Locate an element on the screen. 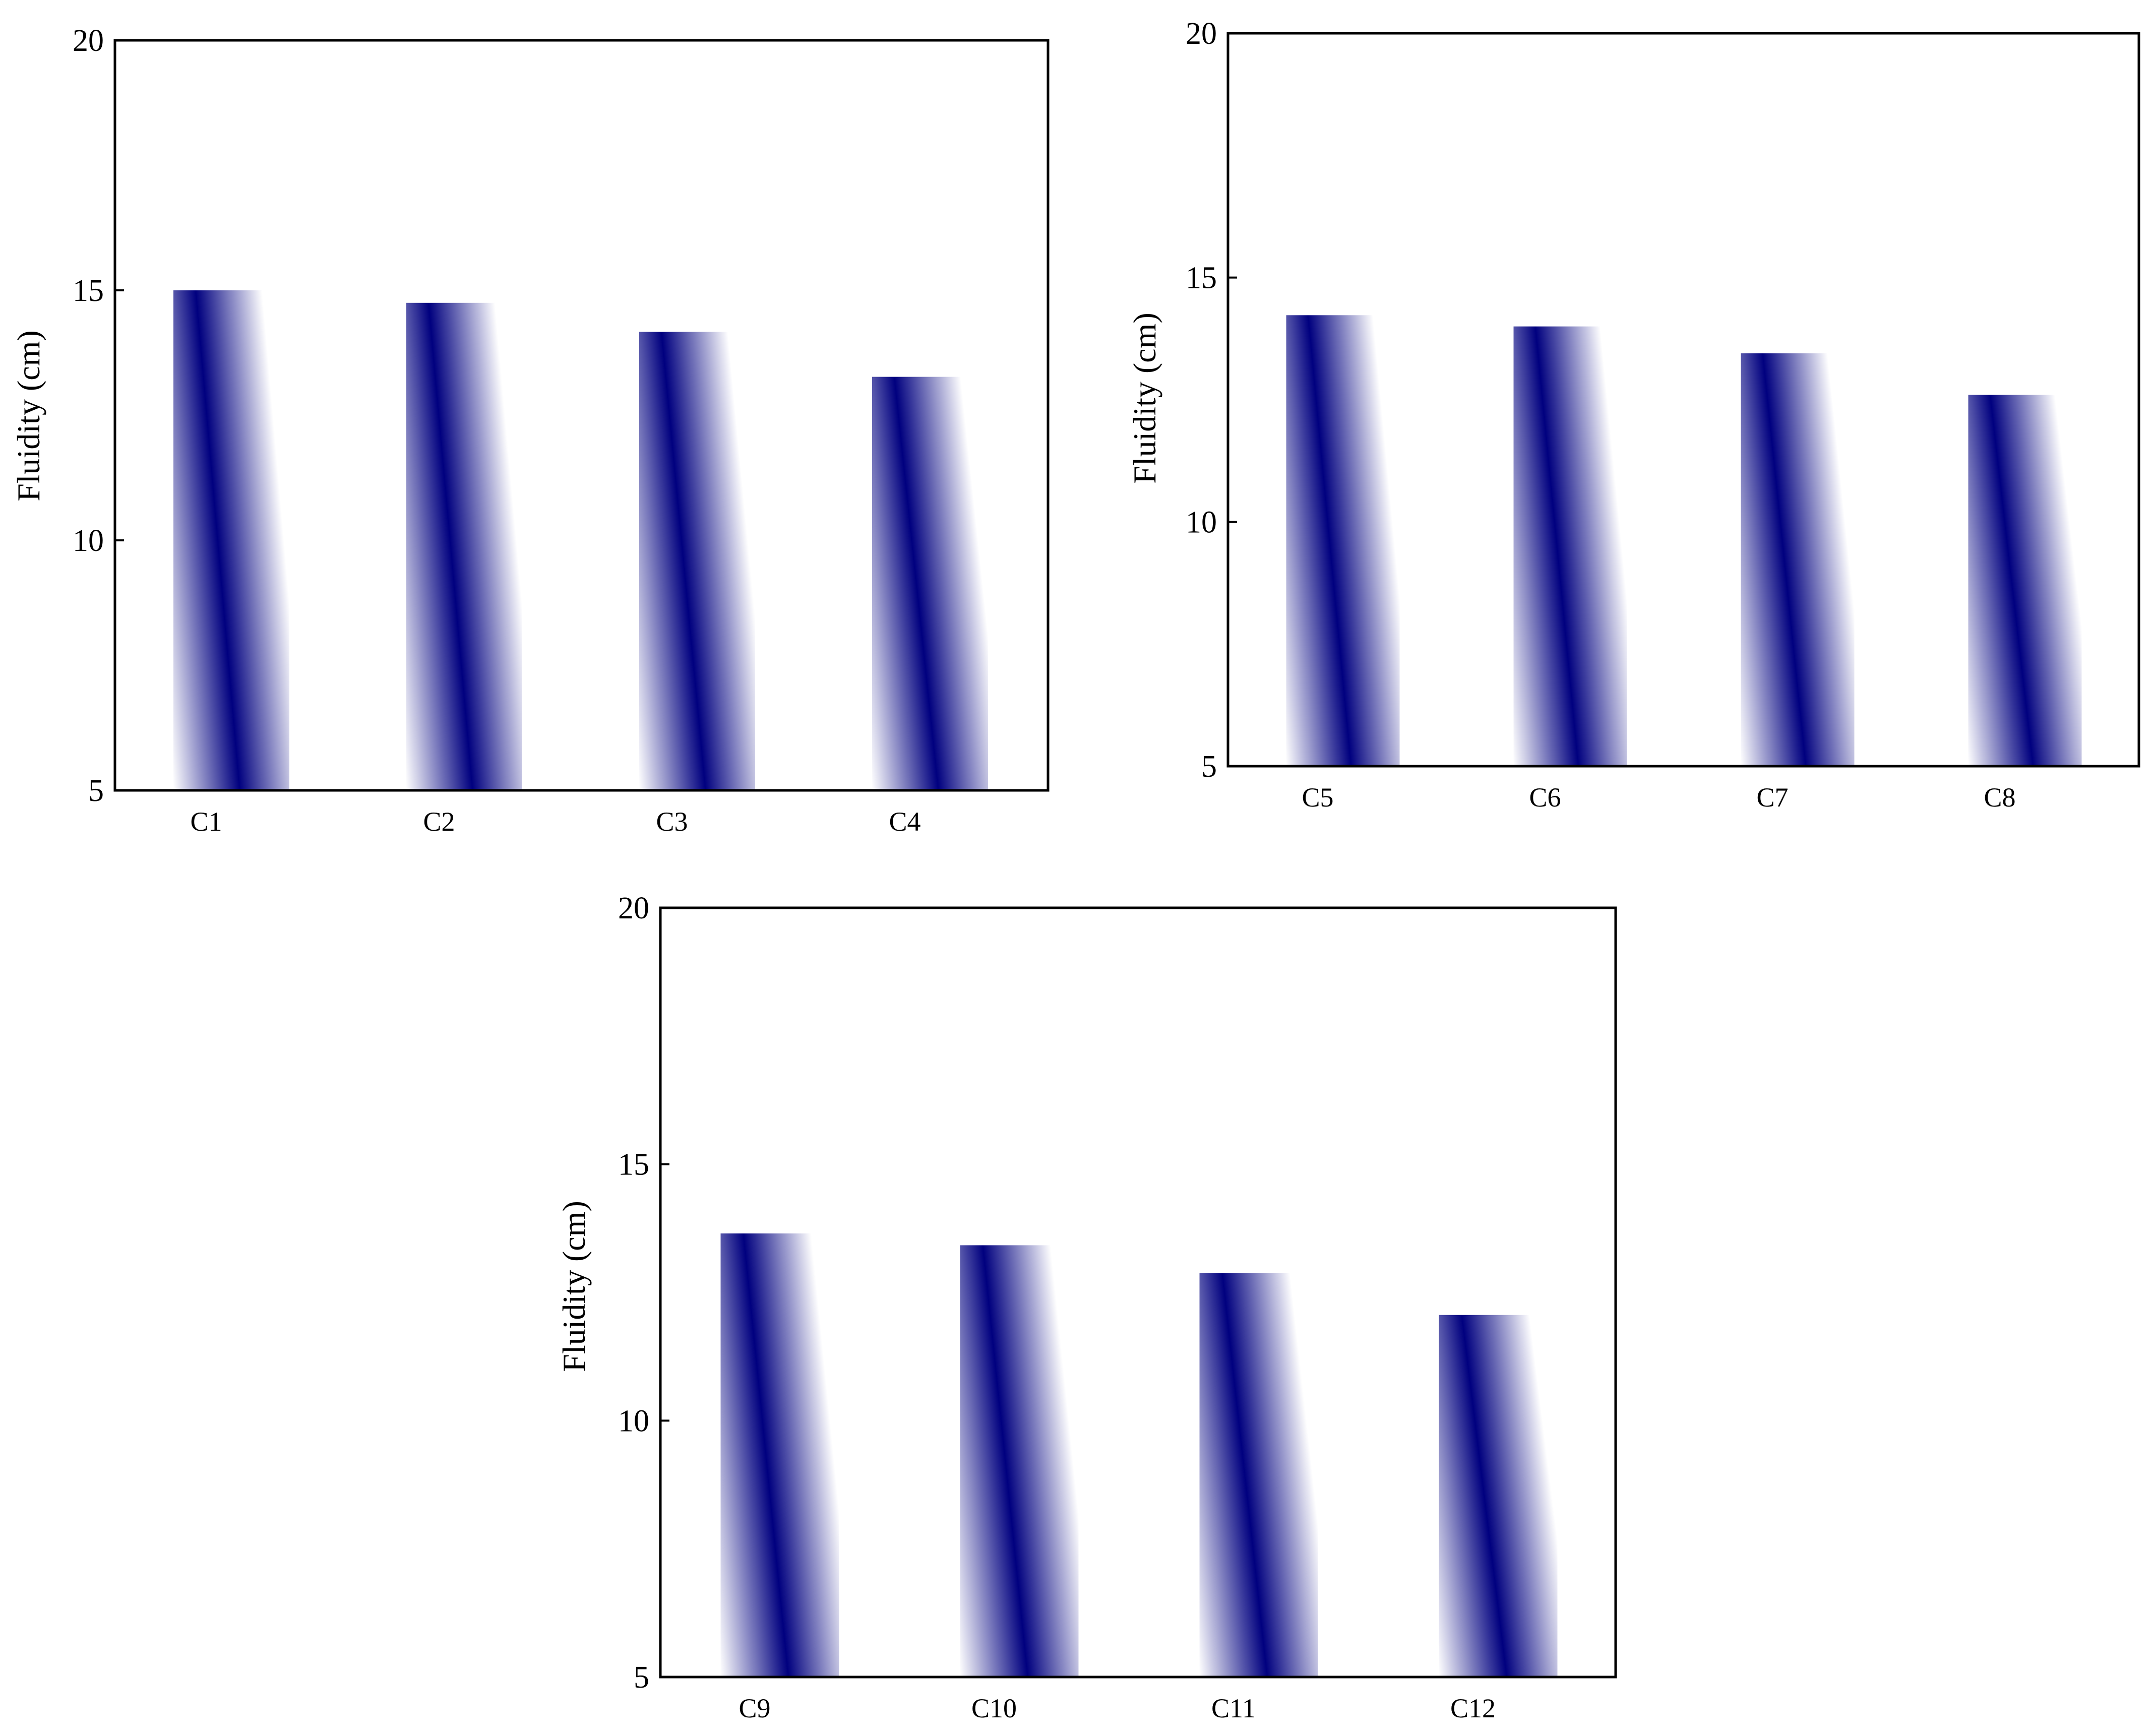 The height and width of the screenshot is (1736, 2153). x-tick-label: C9 is located at coordinates (754, 1708).